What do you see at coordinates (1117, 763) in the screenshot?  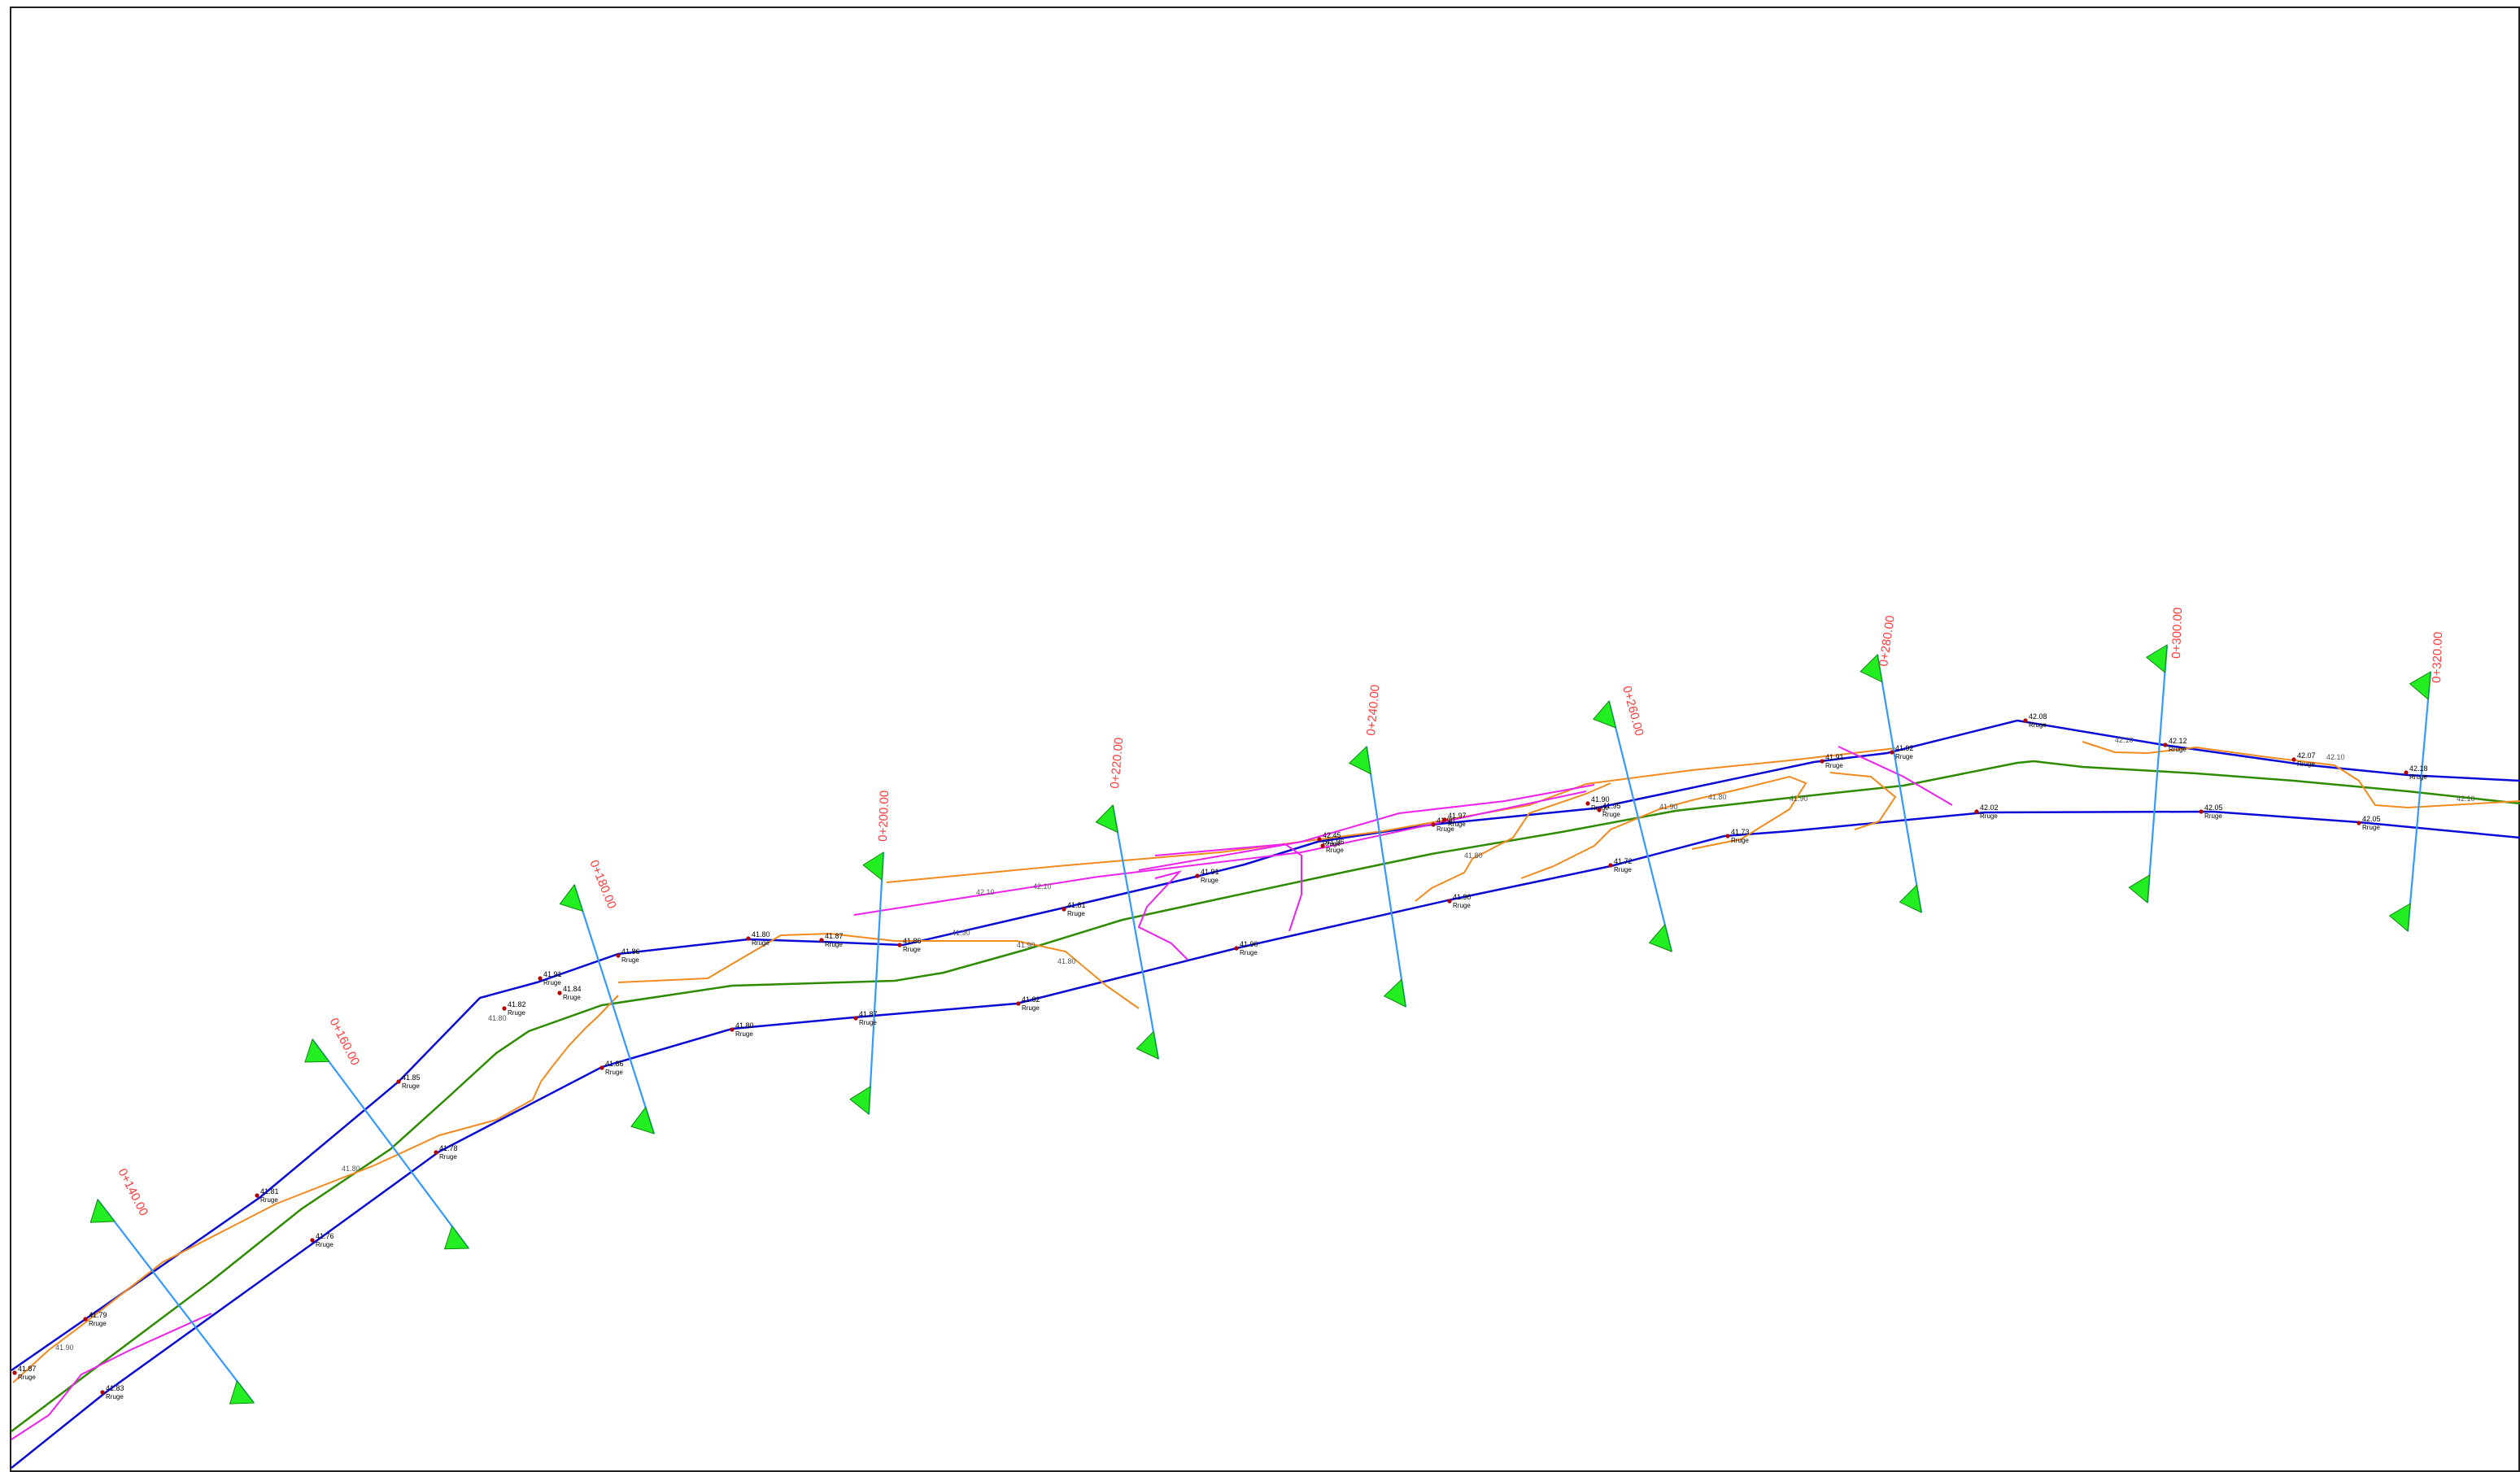 I see `station-label: 0+220.00` at bounding box center [1117, 763].